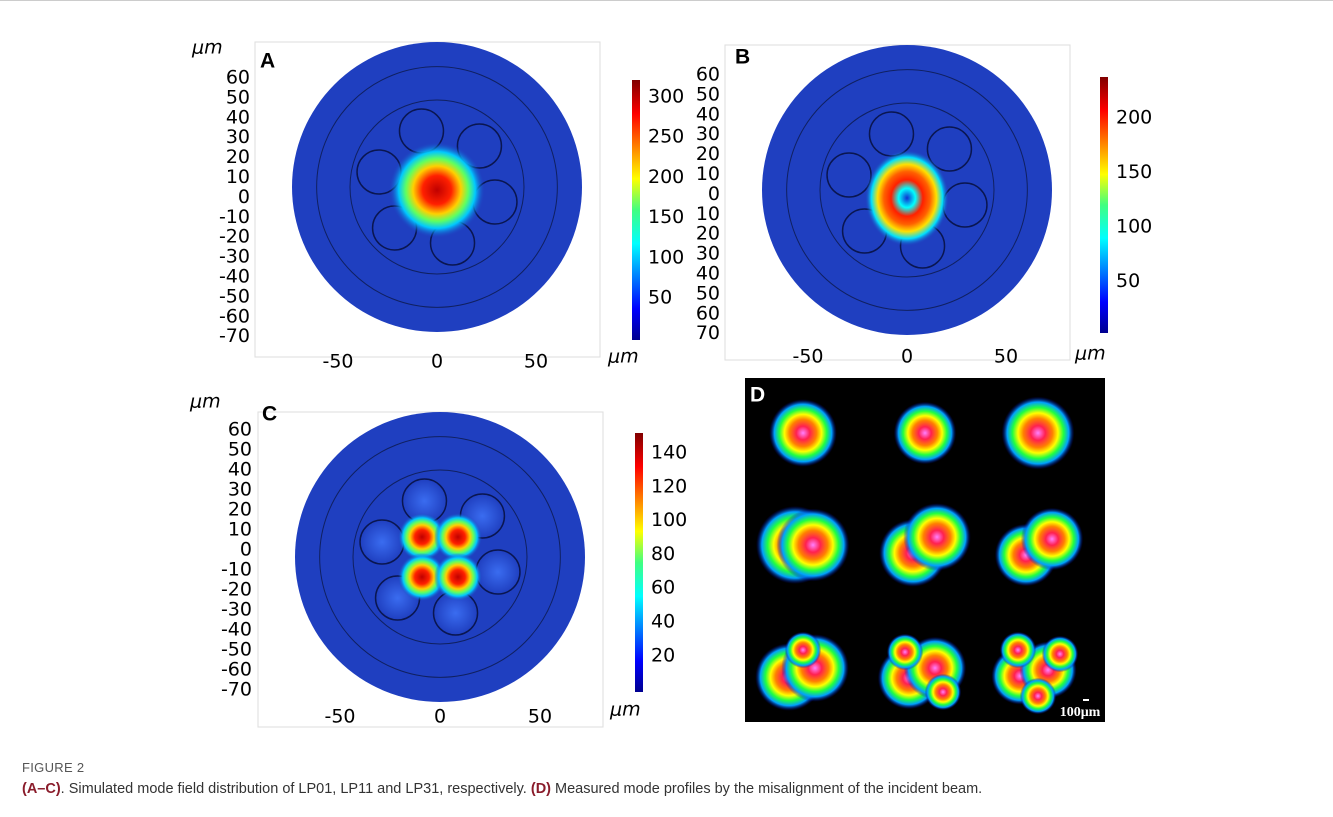  What do you see at coordinates (269, 414) in the screenshot?
I see `panel-label: C` at bounding box center [269, 414].